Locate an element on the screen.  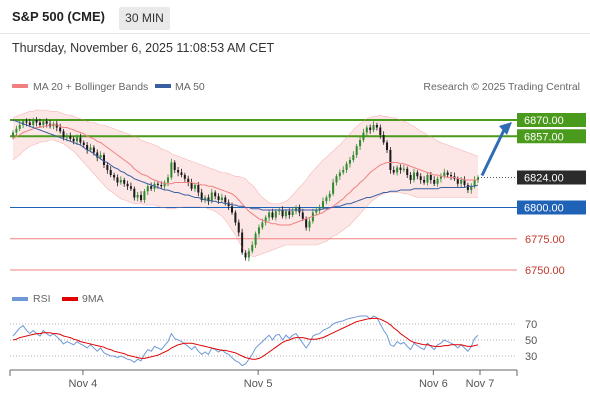
forecast-arrow-head is located at coordinates (505, 128).